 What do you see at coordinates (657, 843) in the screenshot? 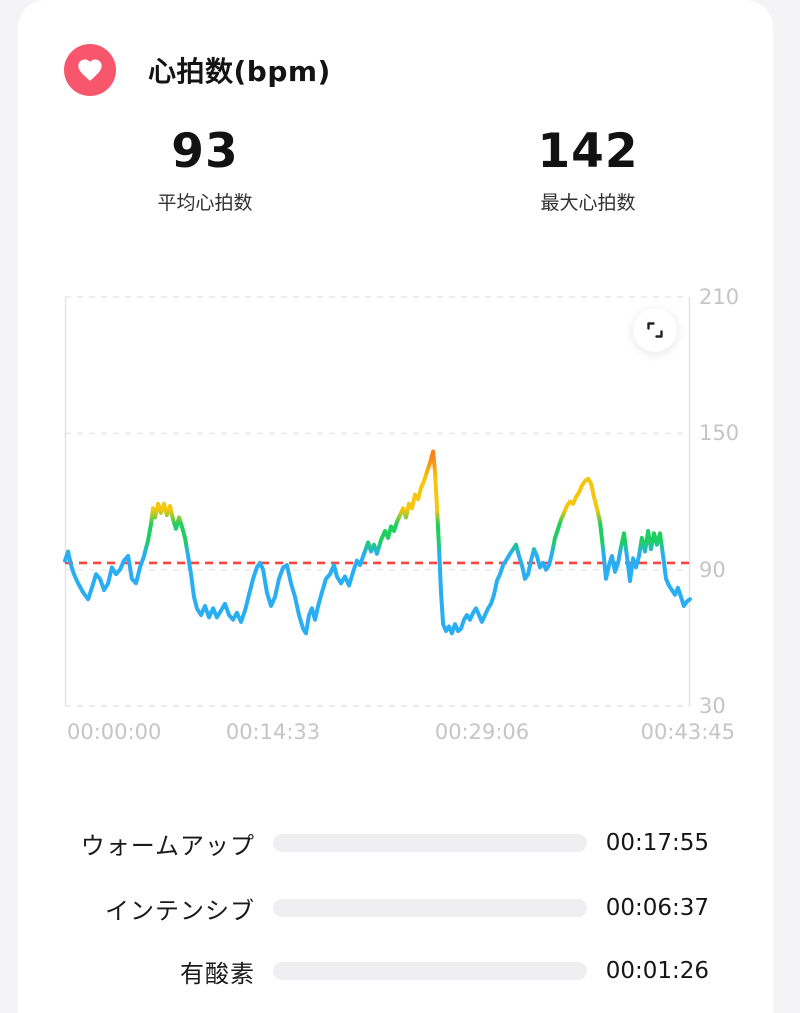
I see `zone-duration: 00:17:55` at bounding box center [657, 843].